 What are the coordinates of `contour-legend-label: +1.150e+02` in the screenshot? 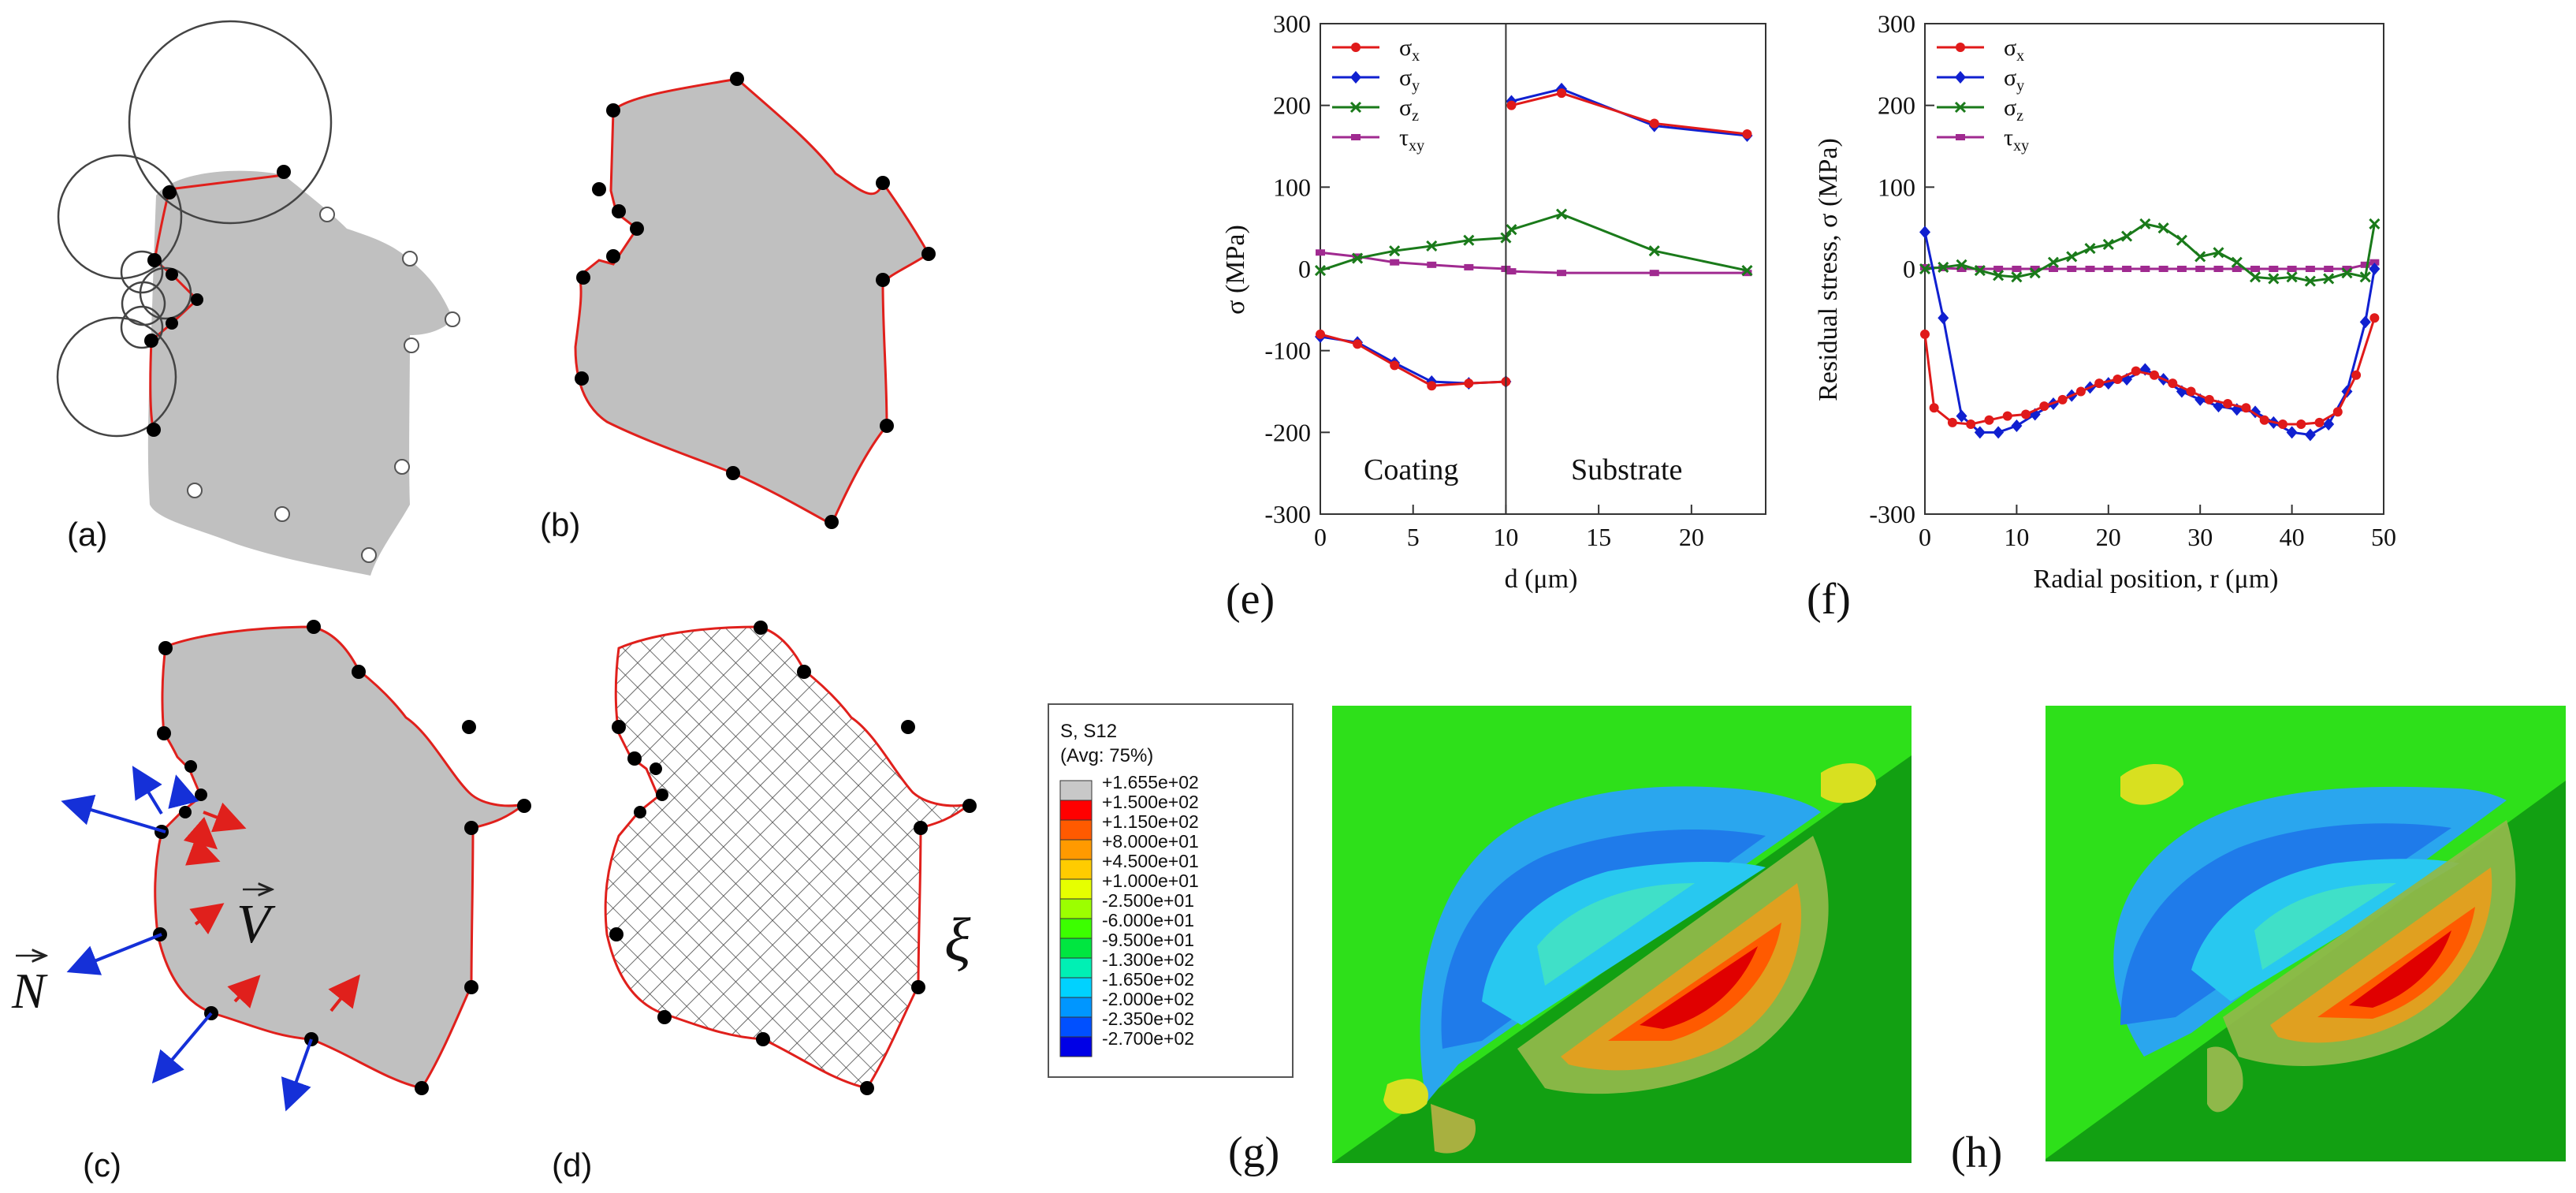 It's located at (1150, 822).